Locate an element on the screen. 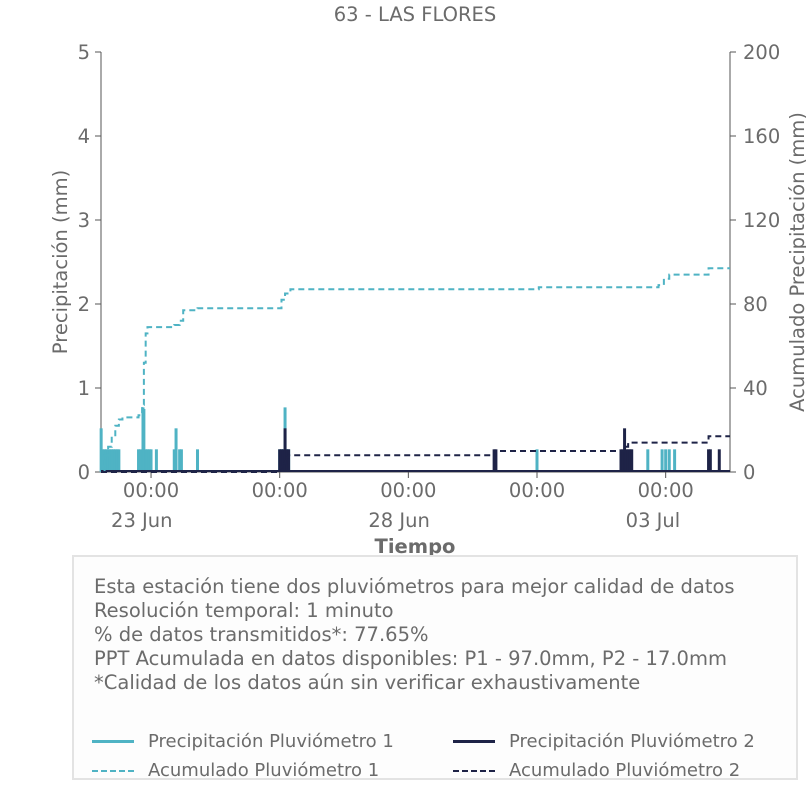  y-axis-right-label: Acumulado Precipitación (mm) is located at coordinates (796, 262).